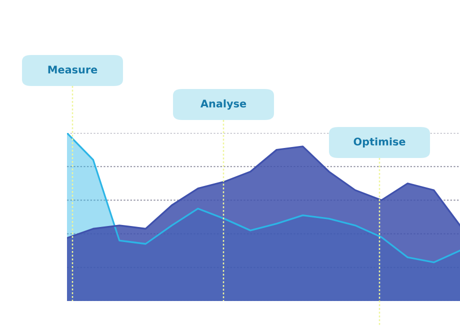 This screenshot has height=326, width=460. I want to click on annotation: Optimise, so click(380, 142).